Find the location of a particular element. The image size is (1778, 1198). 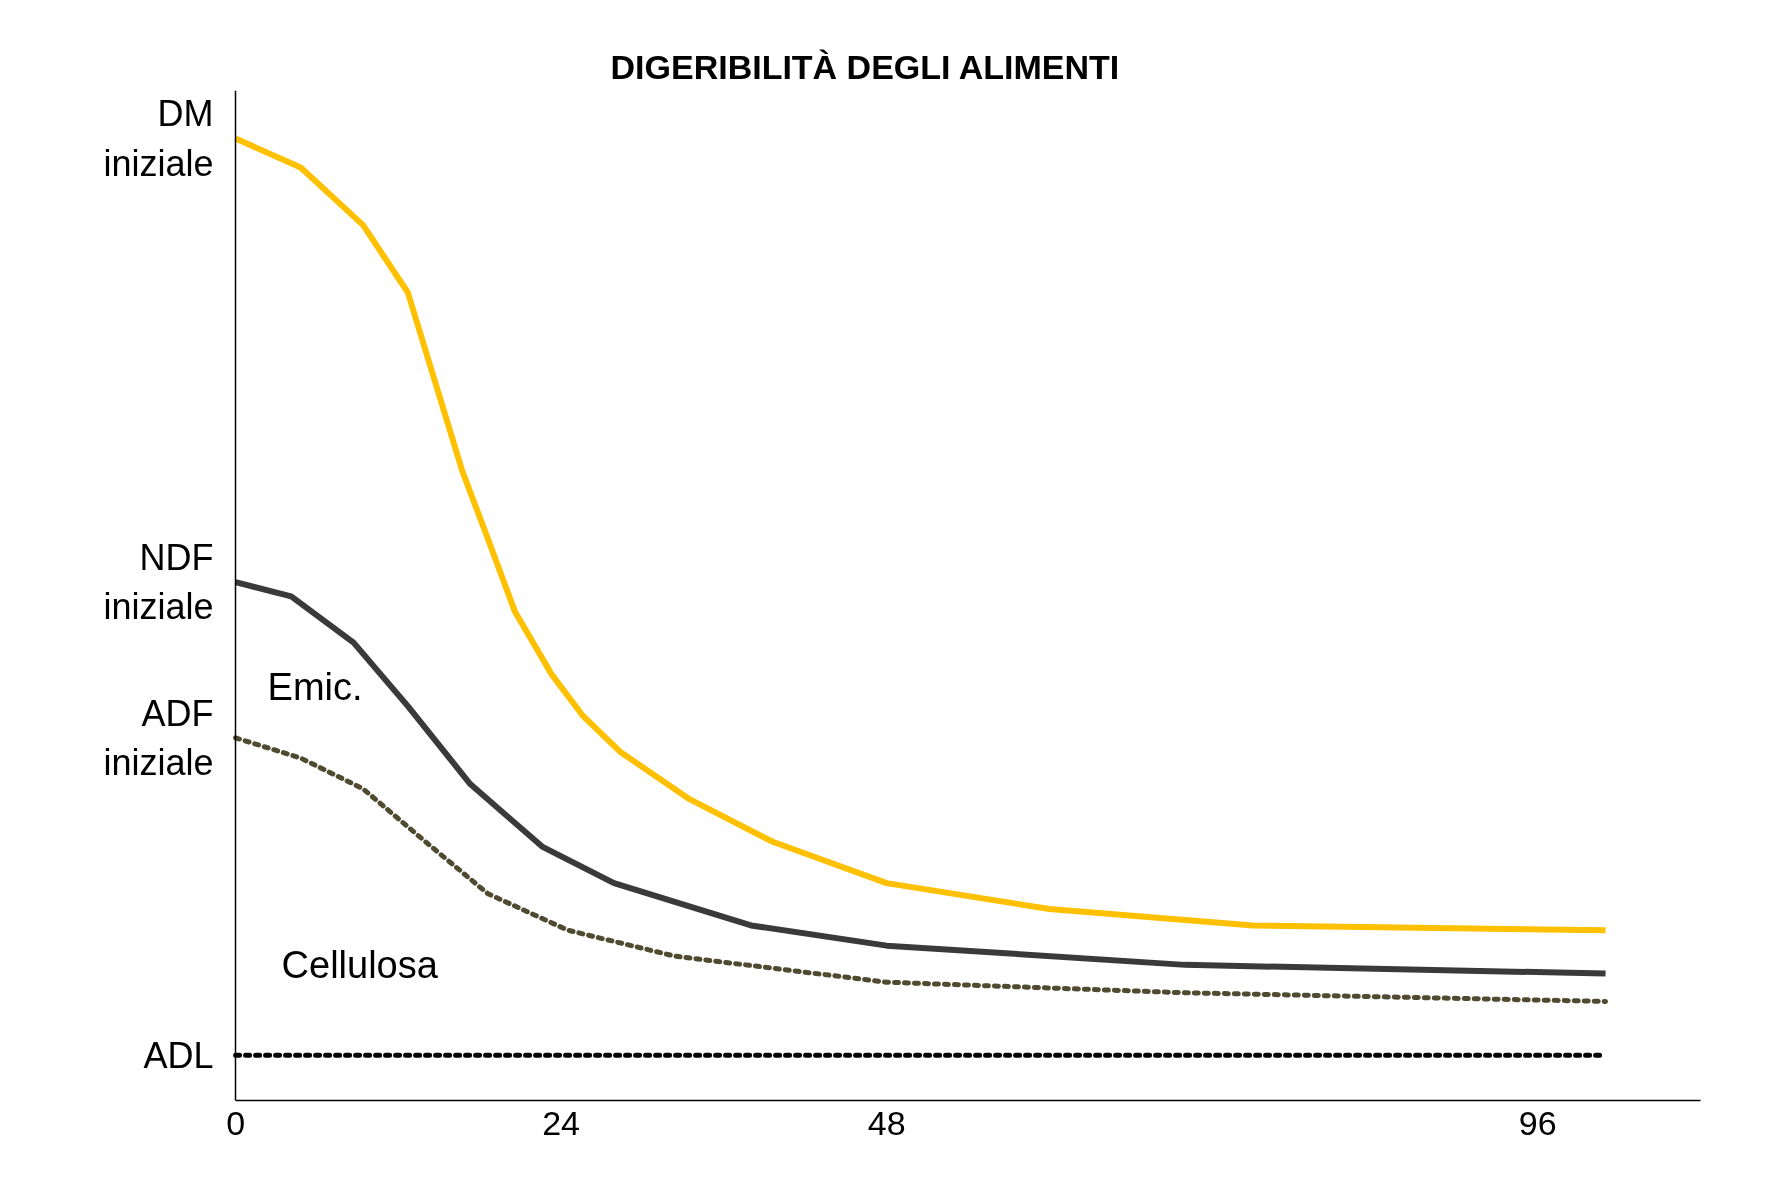

chart-title: DIGERIBILITÀ DEGLI ALIMENTI is located at coordinates (865, 66).